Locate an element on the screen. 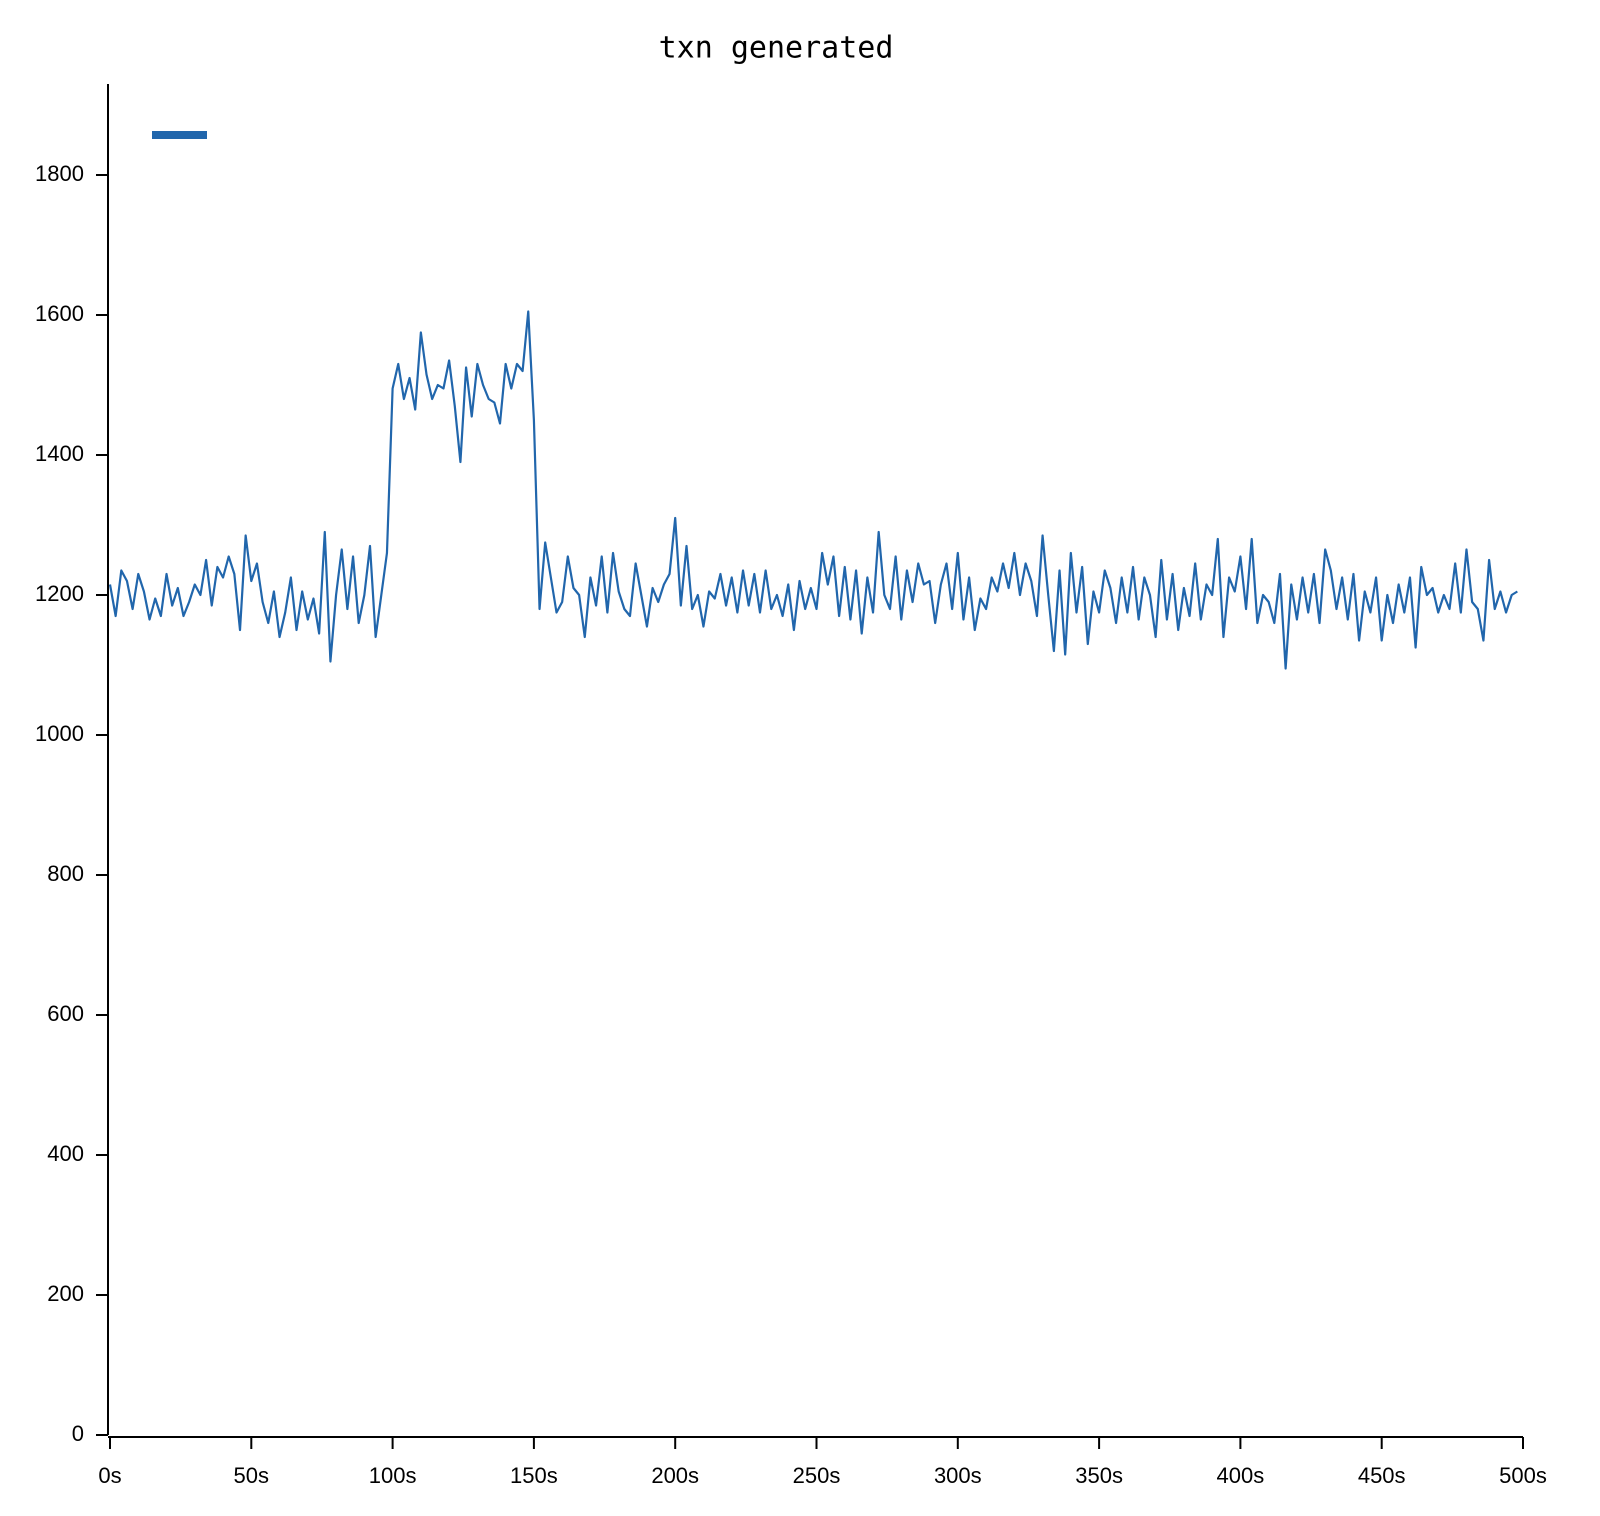 The height and width of the screenshot is (1516, 1600). x-tick-label: 400s is located at coordinates (1241, 1475).